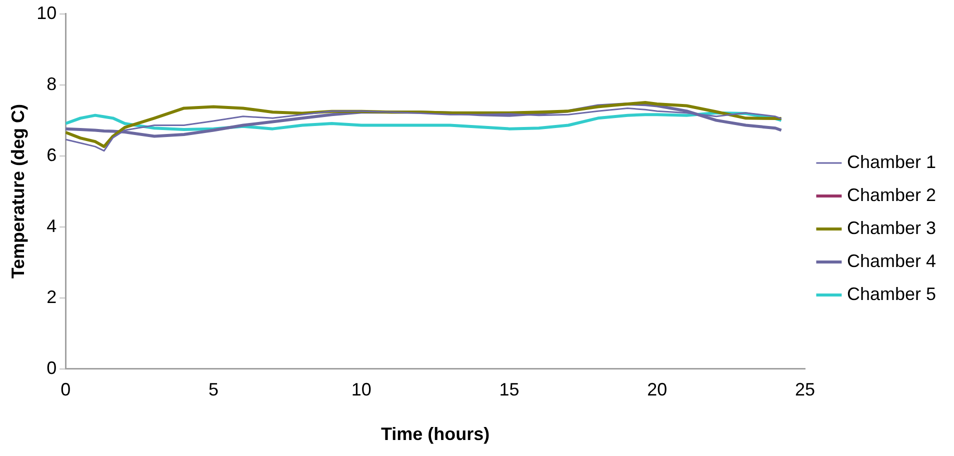  Describe the element at coordinates (51, 154) in the screenshot. I see `y-tick-label: 6` at that location.